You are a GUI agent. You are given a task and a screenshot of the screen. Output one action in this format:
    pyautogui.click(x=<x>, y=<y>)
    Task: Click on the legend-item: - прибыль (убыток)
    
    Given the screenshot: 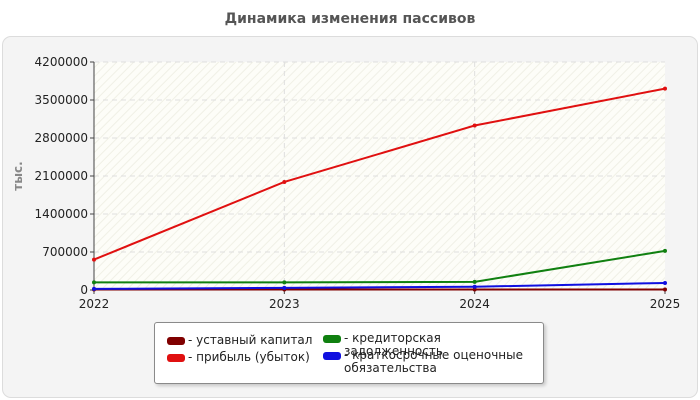 What is the action you would take?
    pyautogui.click(x=238, y=357)
    